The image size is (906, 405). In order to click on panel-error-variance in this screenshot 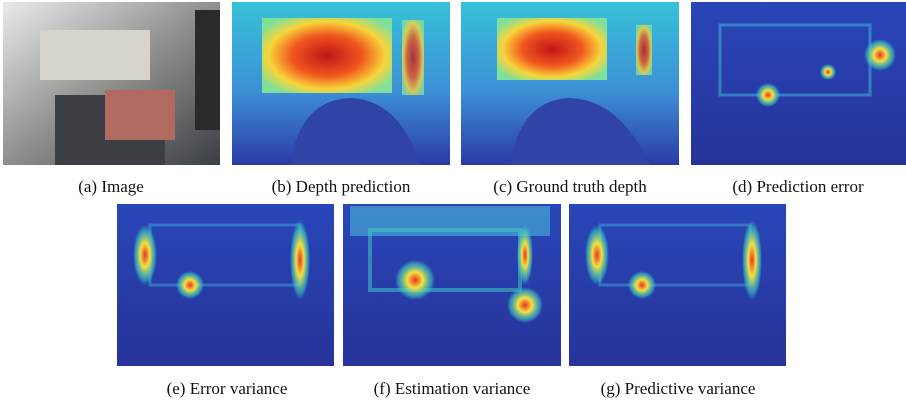, I will do `click(225, 285)`.